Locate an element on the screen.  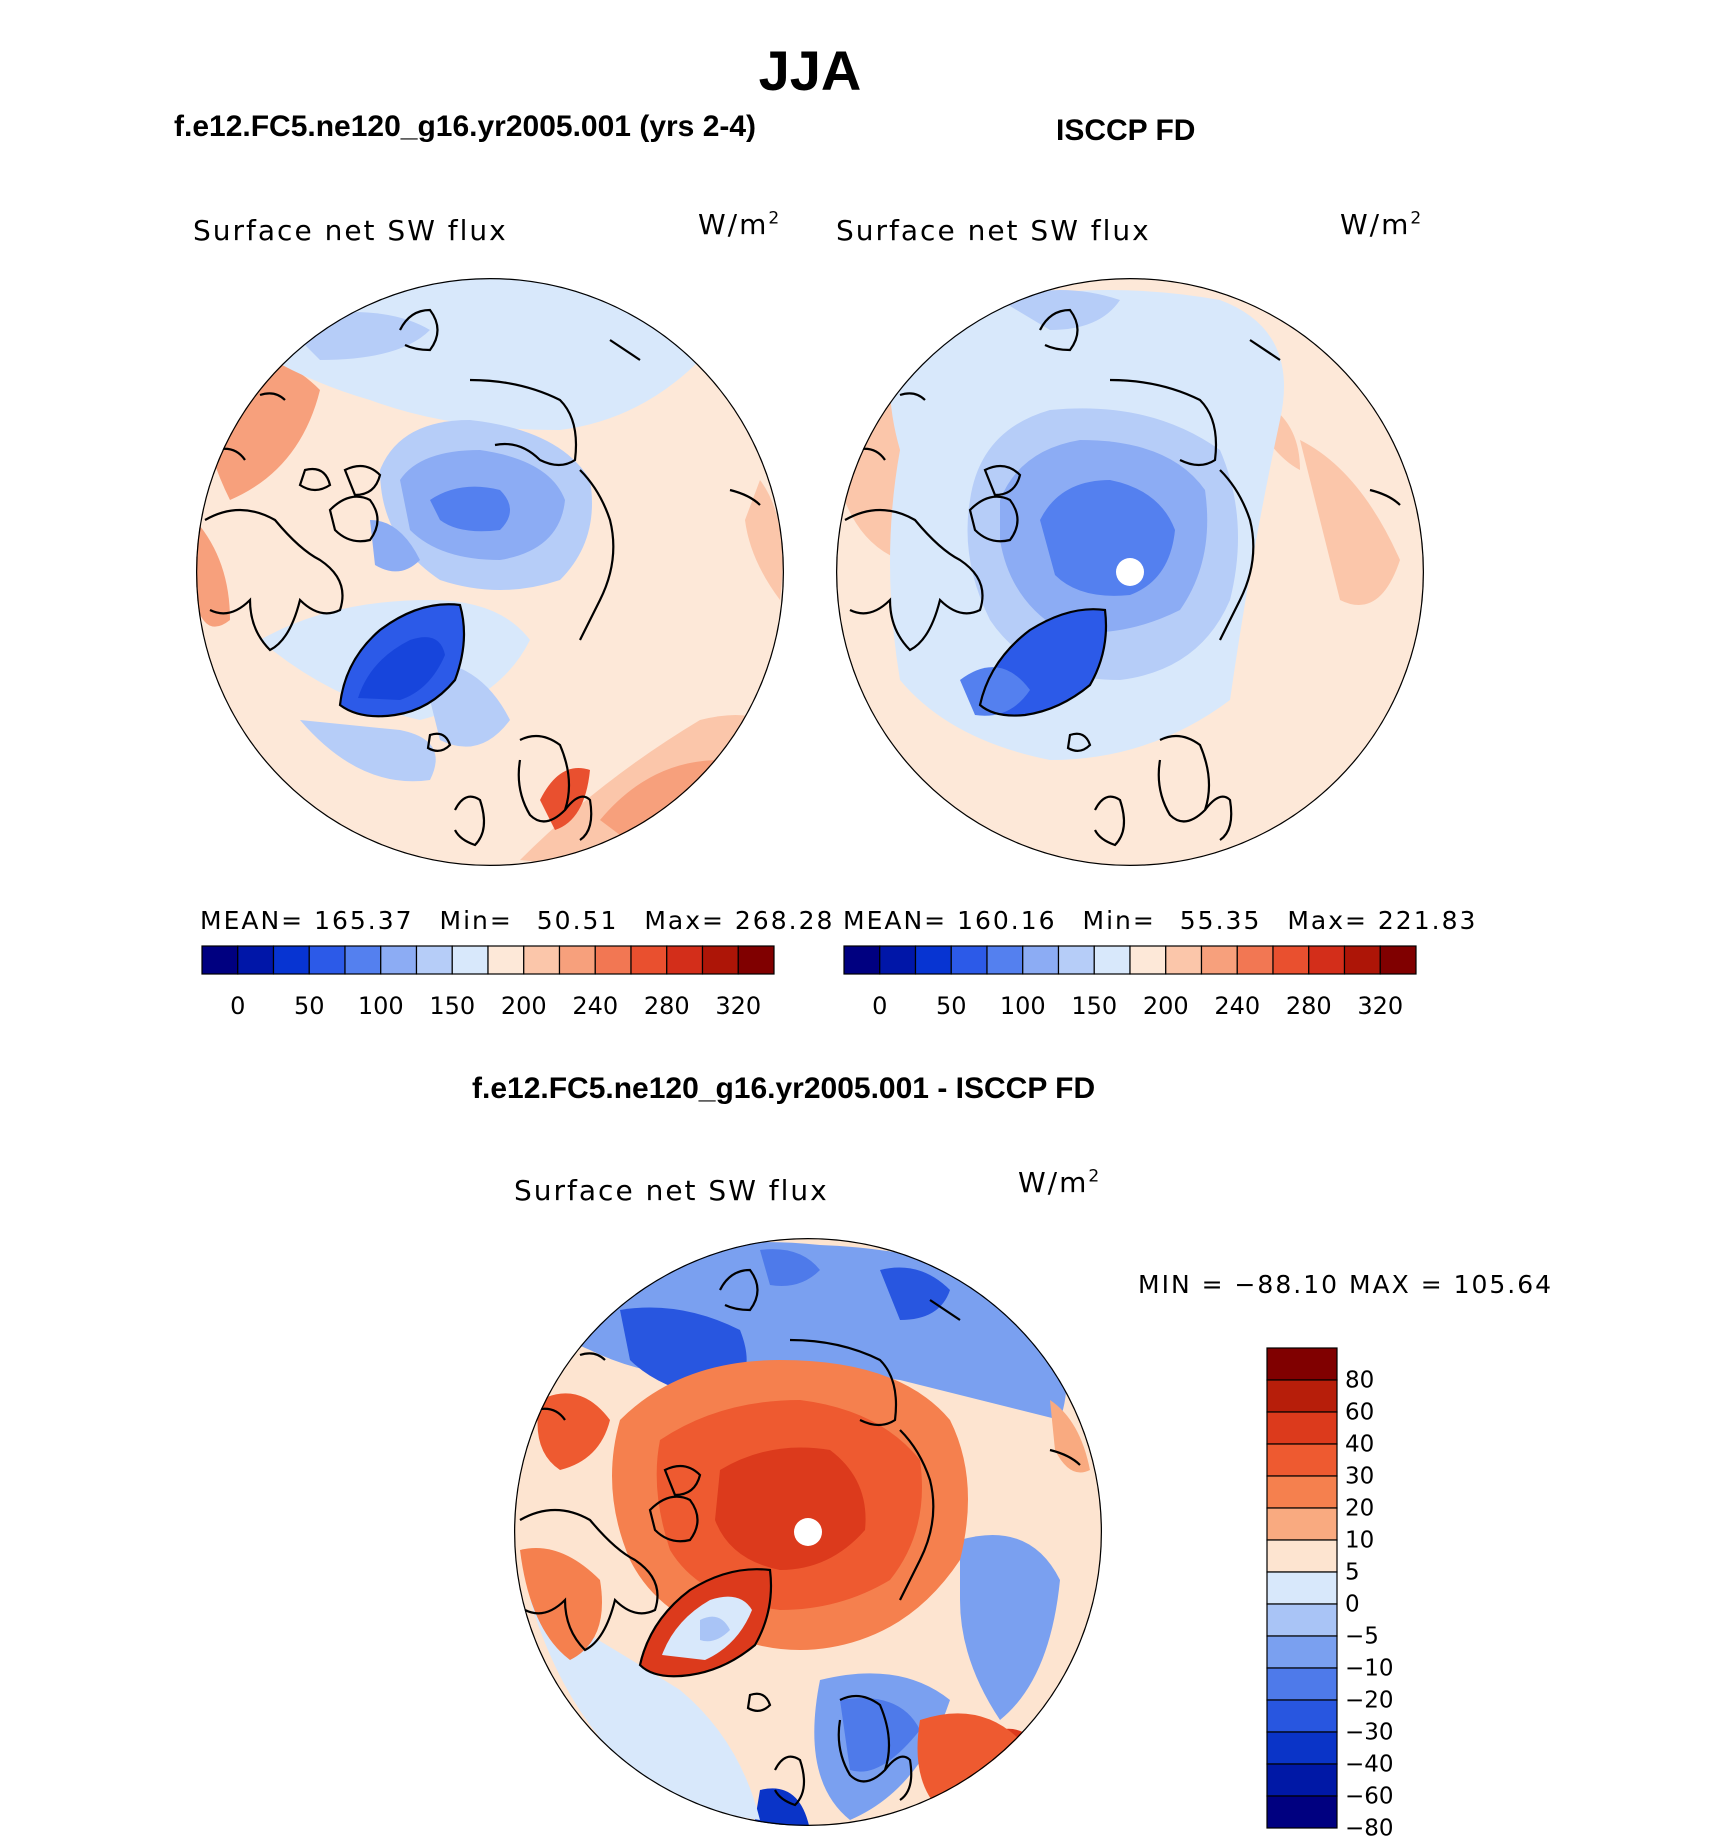
colorbar-tick-label: 80 is located at coordinates (1359, 1381).